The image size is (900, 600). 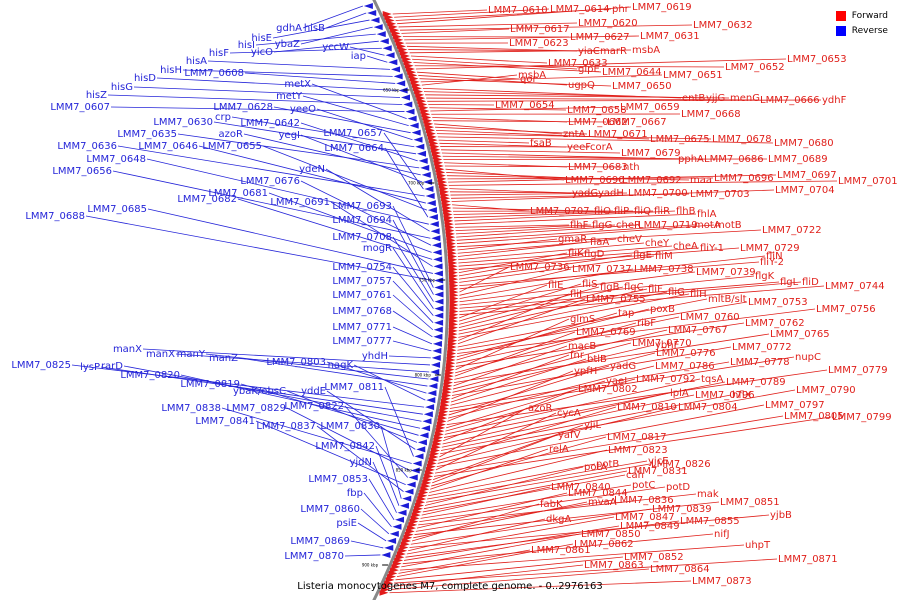 What do you see at coordinates (231, 134) in the screenshot?
I see `reverse-gene-label: azoR` at bounding box center [231, 134].